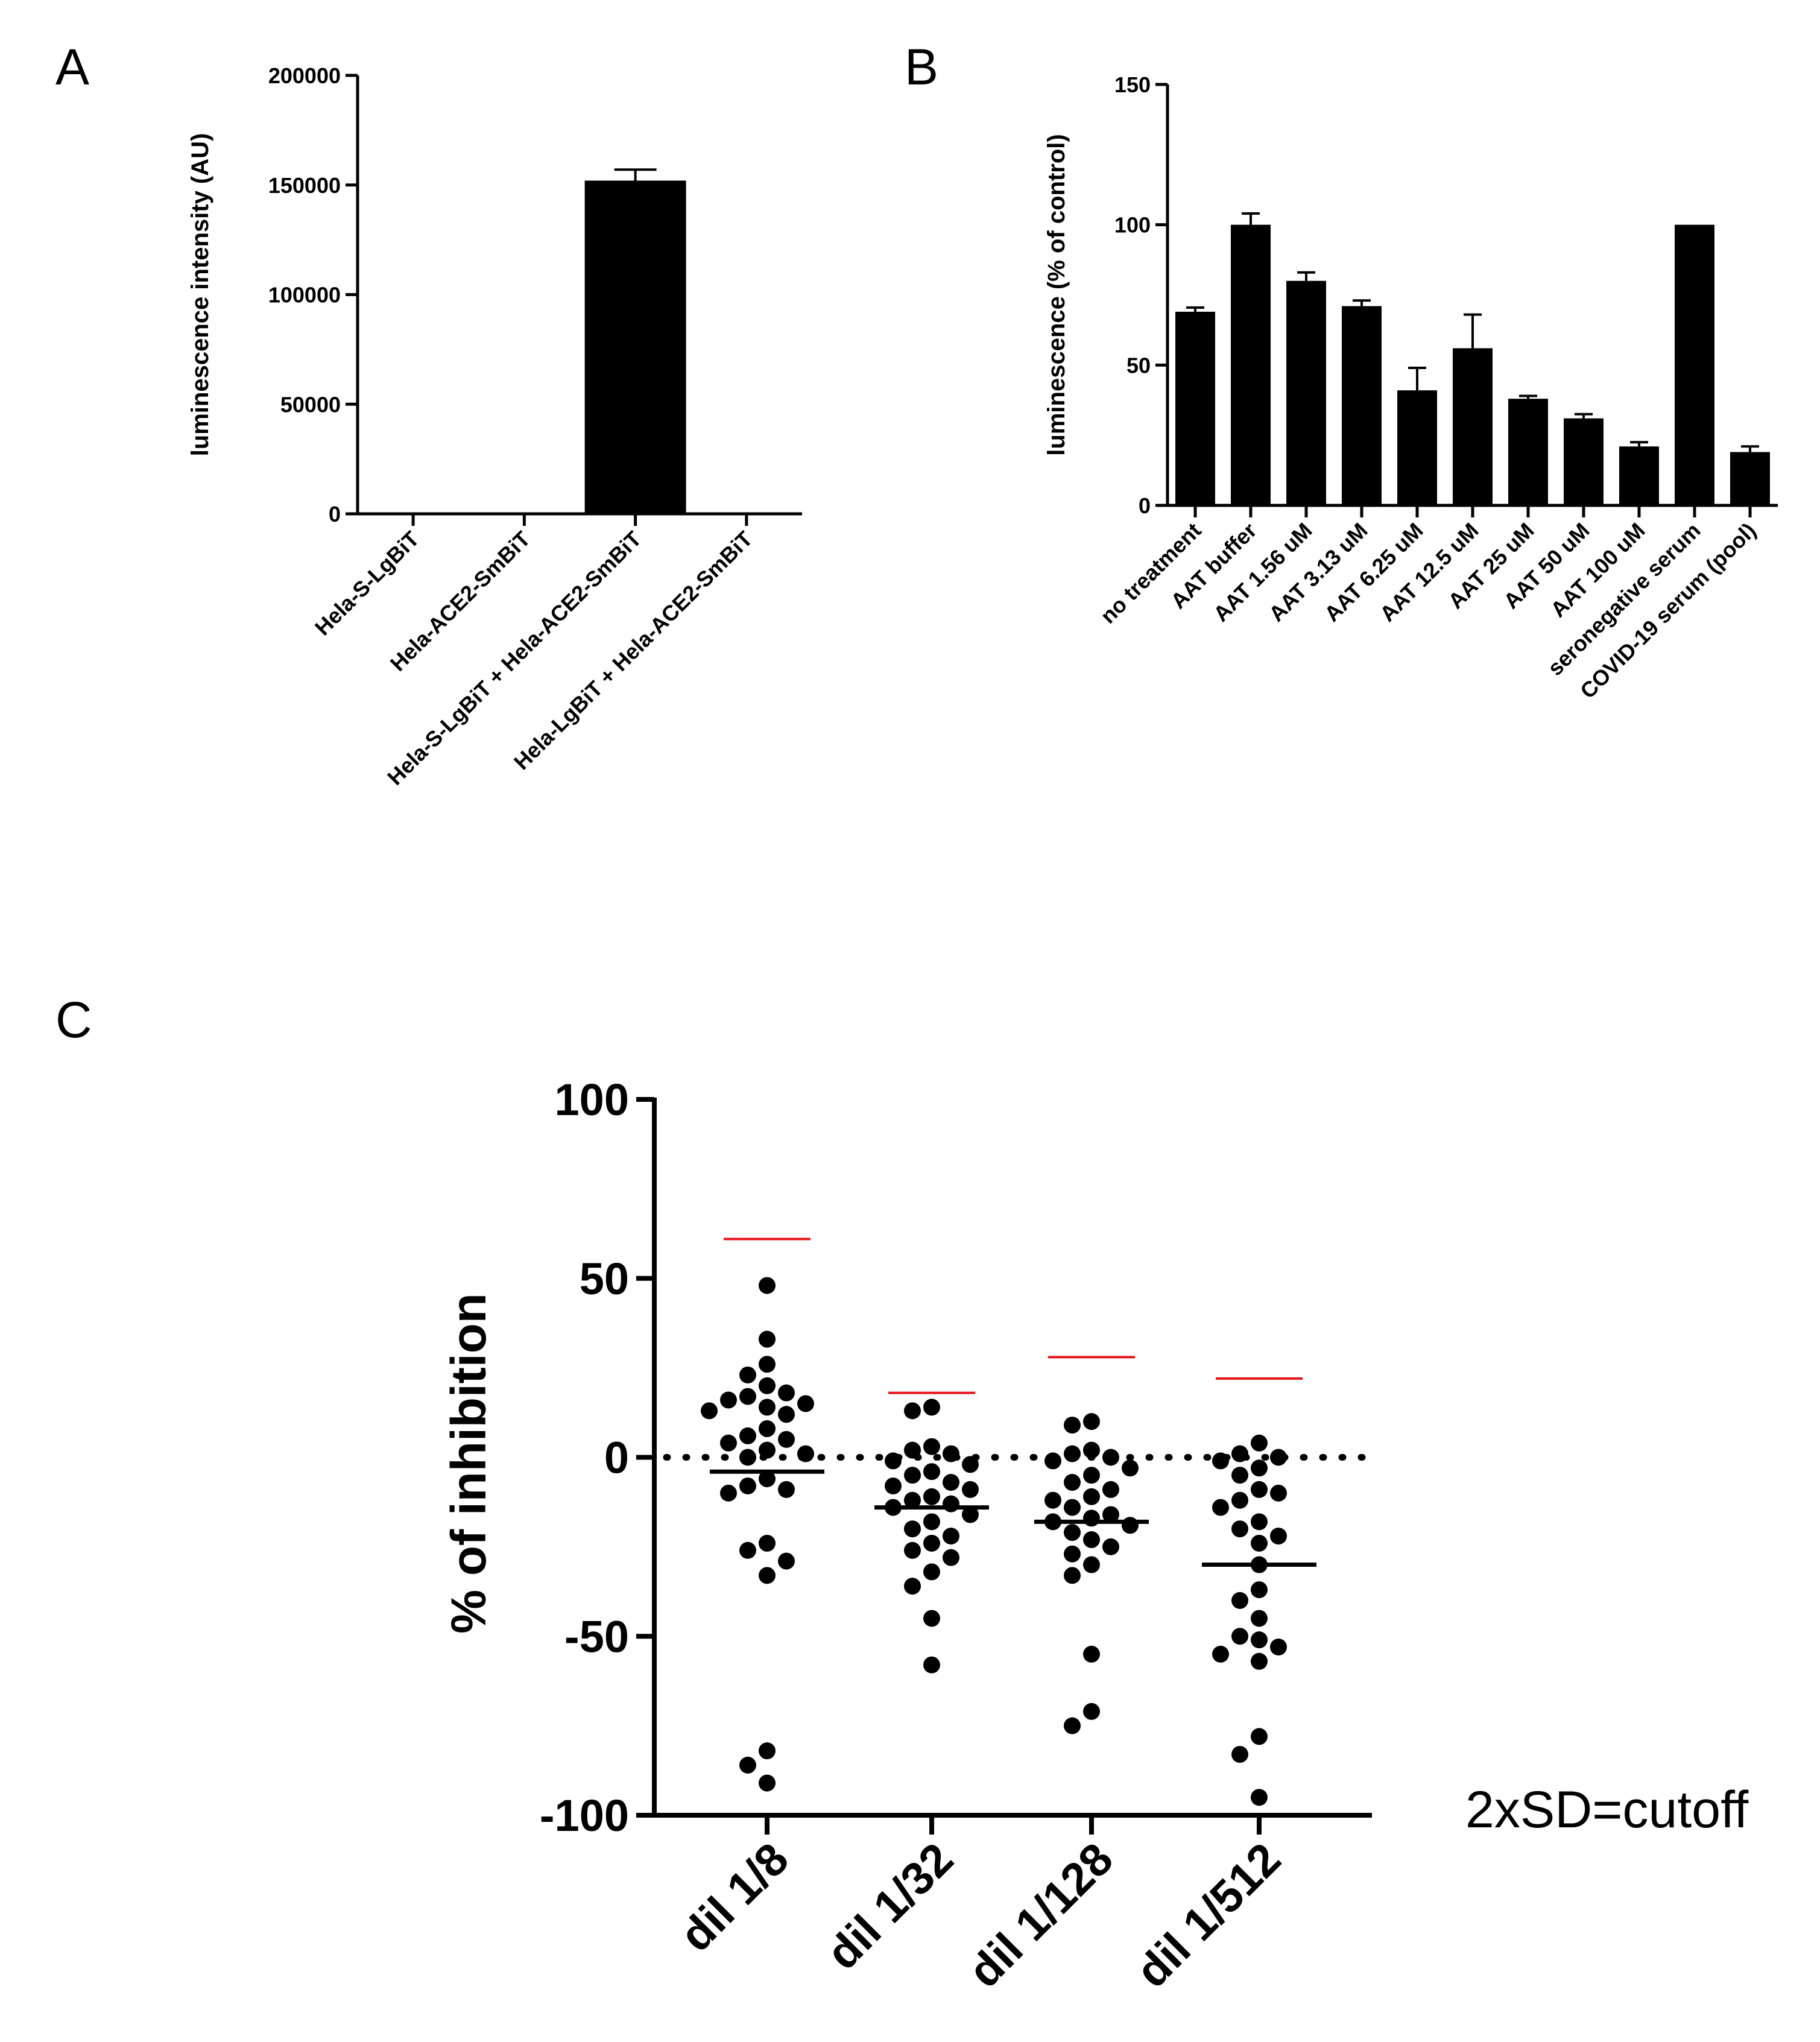 This screenshot has height=2042, width=1820. I want to click on x-category-label: dil 1/8, so click(735, 1897).